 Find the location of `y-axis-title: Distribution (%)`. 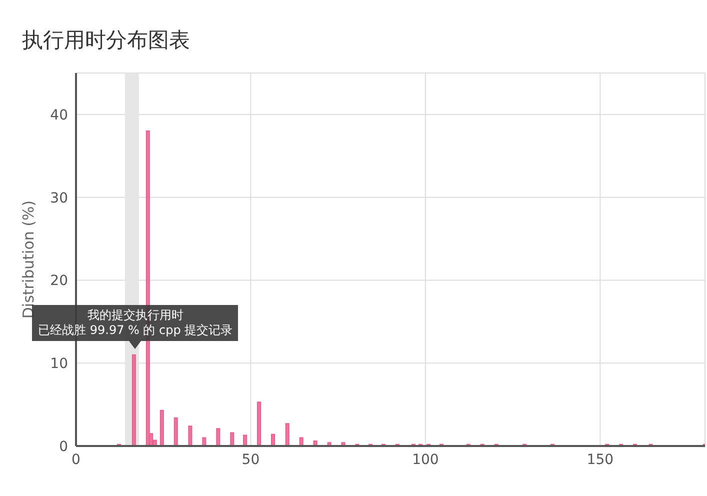

y-axis-title: Distribution (%) is located at coordinates (28, 259).